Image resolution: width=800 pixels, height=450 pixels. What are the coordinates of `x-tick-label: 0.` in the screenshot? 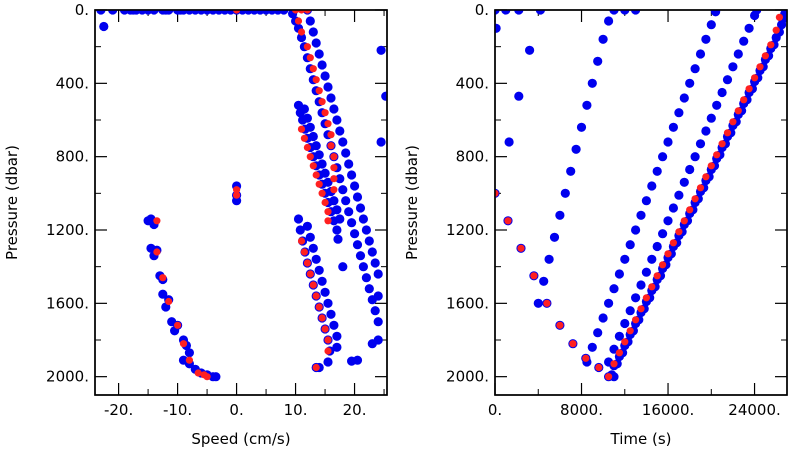 It's located at (236, 410).